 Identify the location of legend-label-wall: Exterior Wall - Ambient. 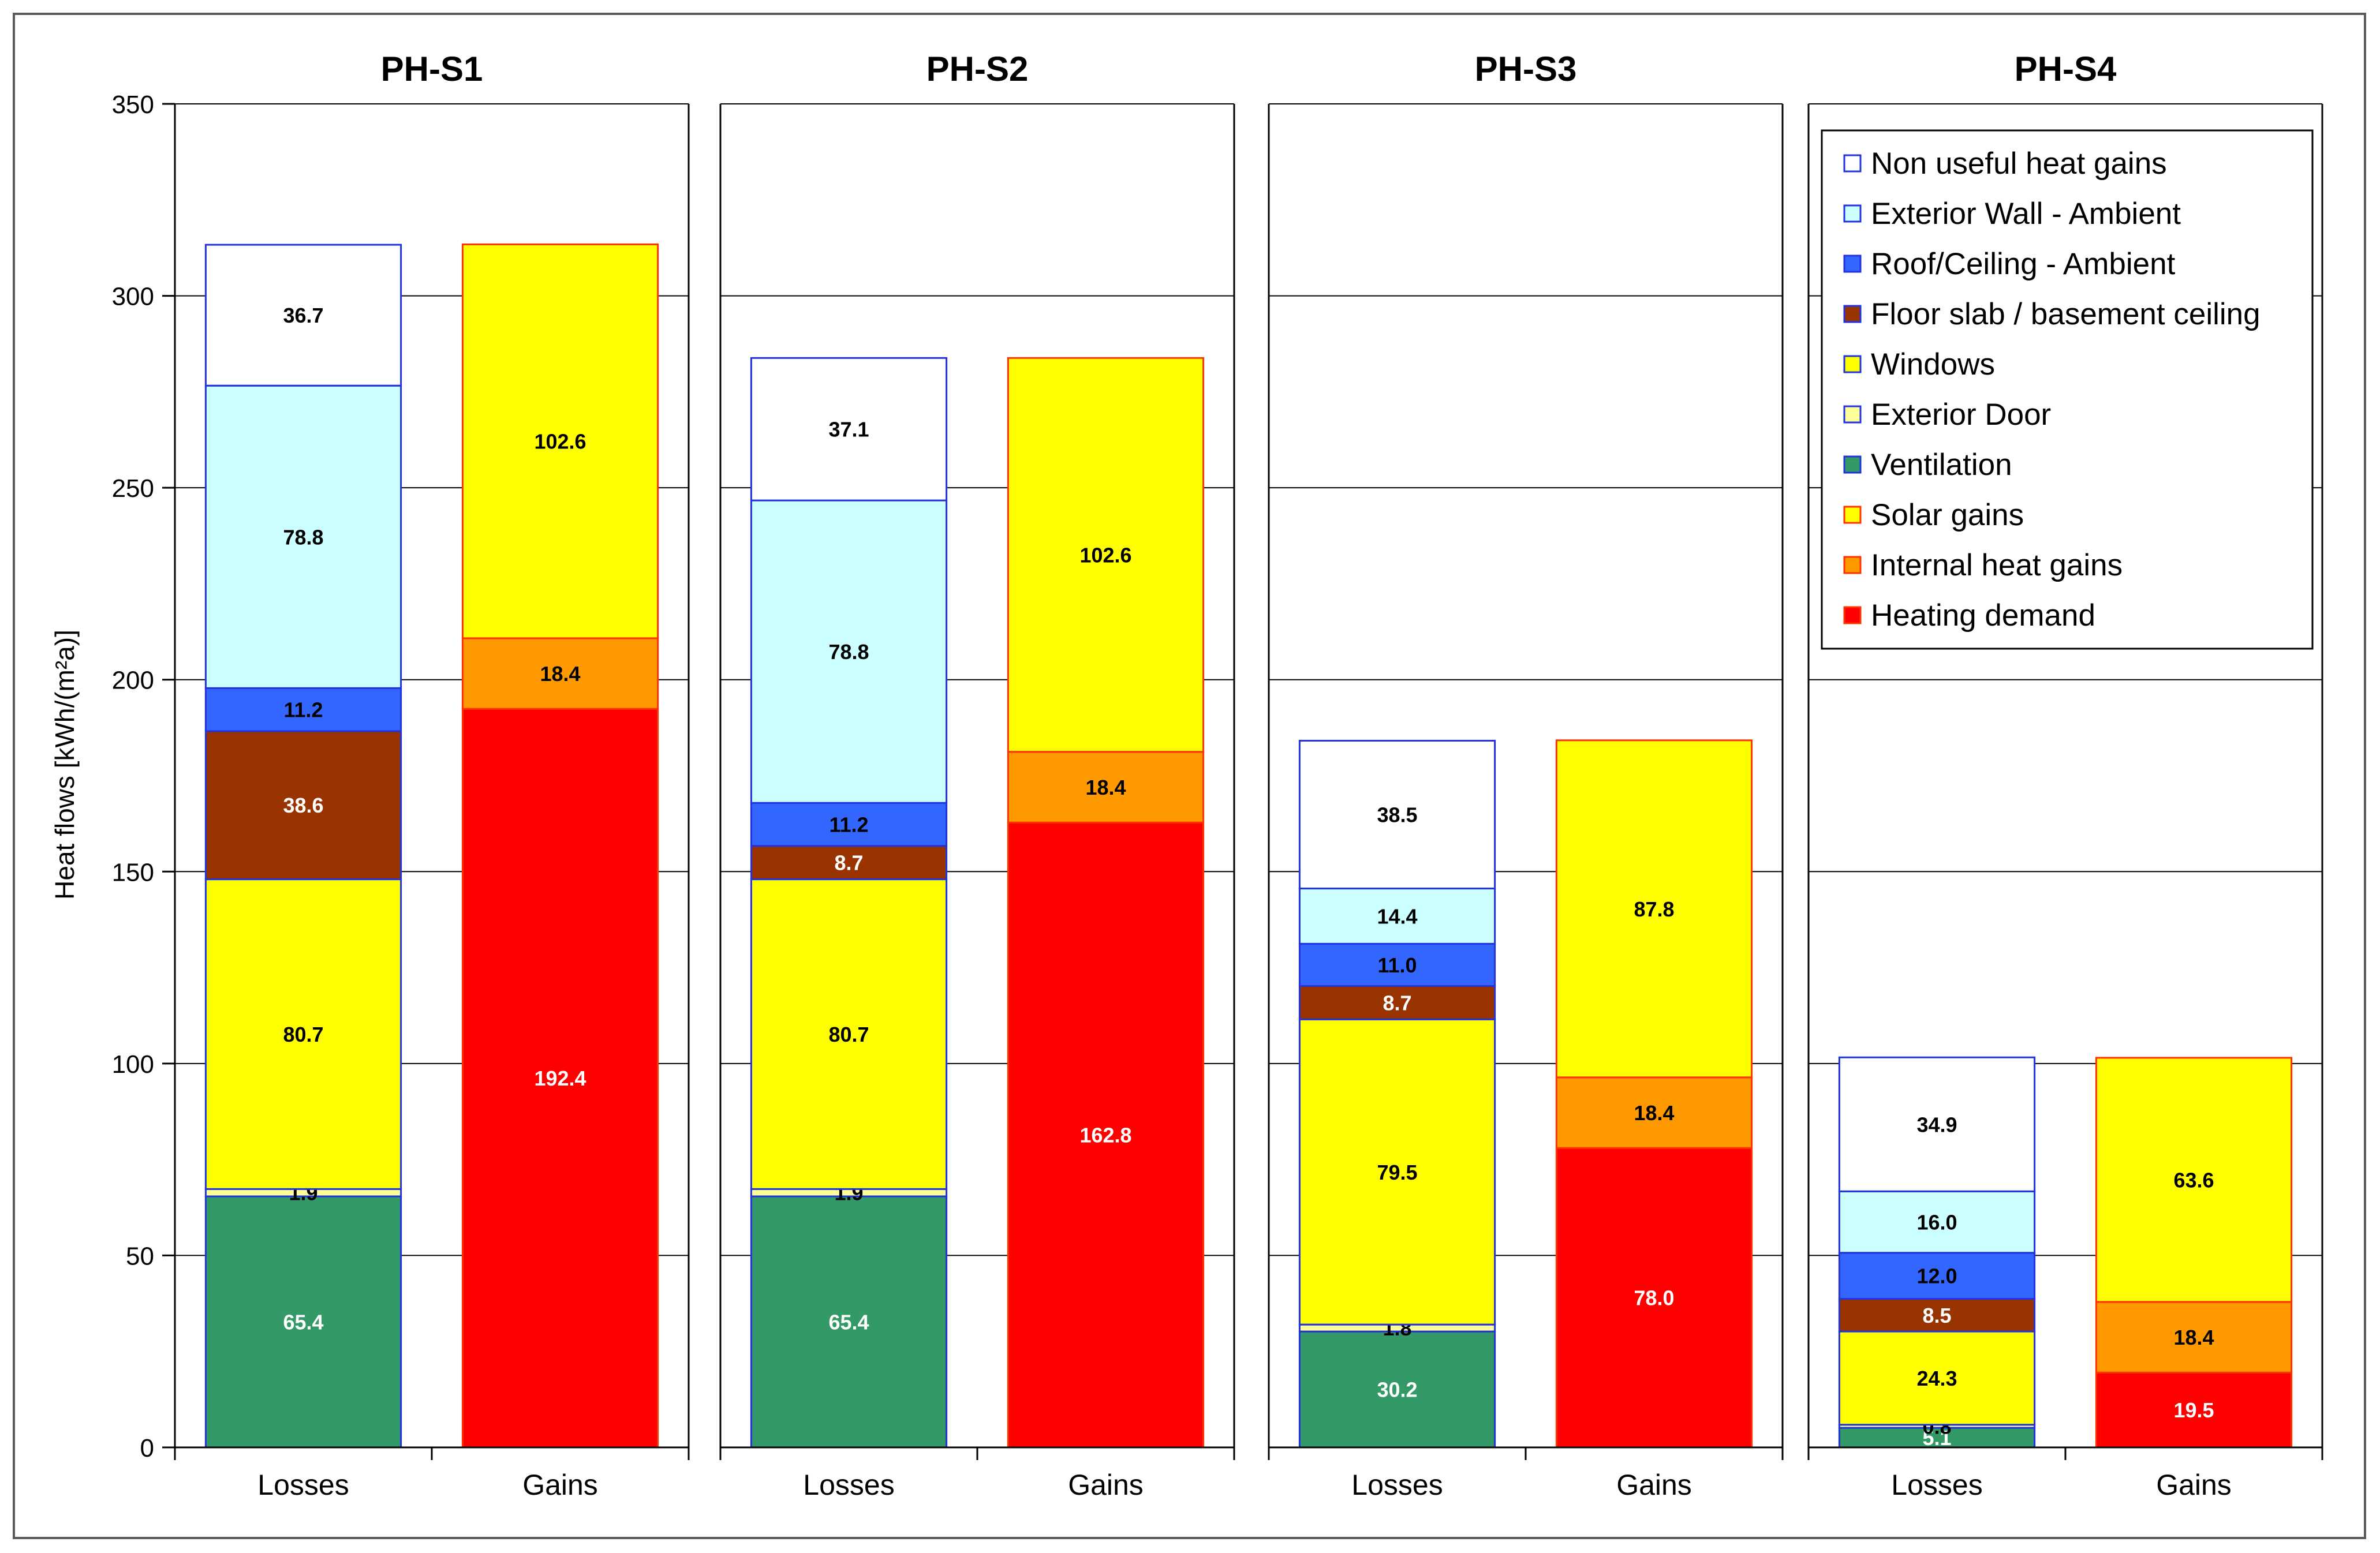
(2026, 214).